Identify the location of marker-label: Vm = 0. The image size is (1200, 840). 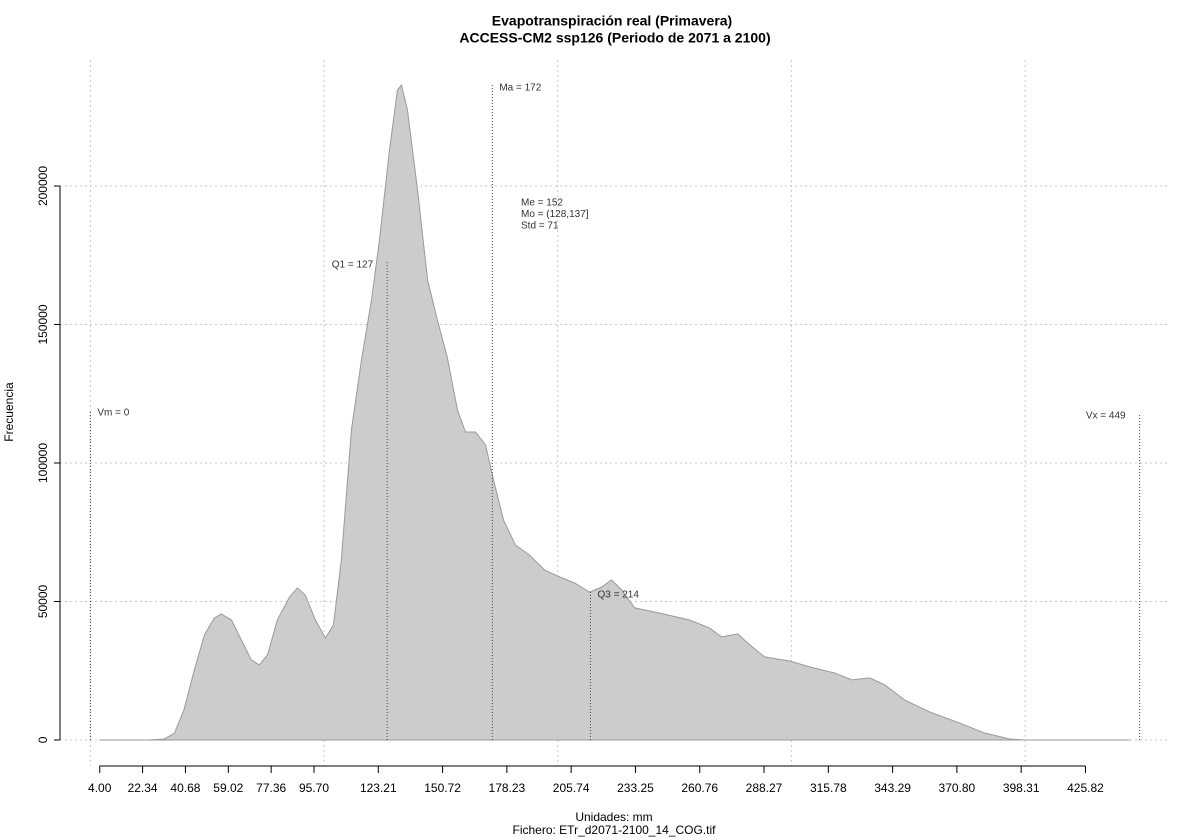
(113, 413).